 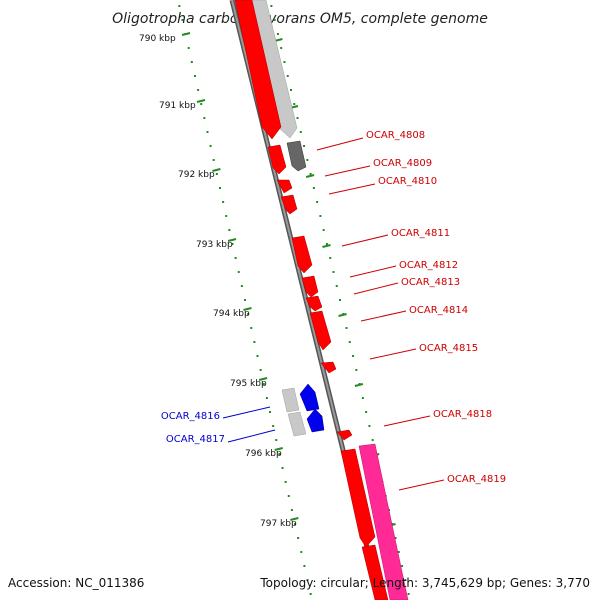 What do you see at coordinates (448, 348) in the screenshot?
I see `gene-label: OCAR_4815` at bounding box center [448, 348].